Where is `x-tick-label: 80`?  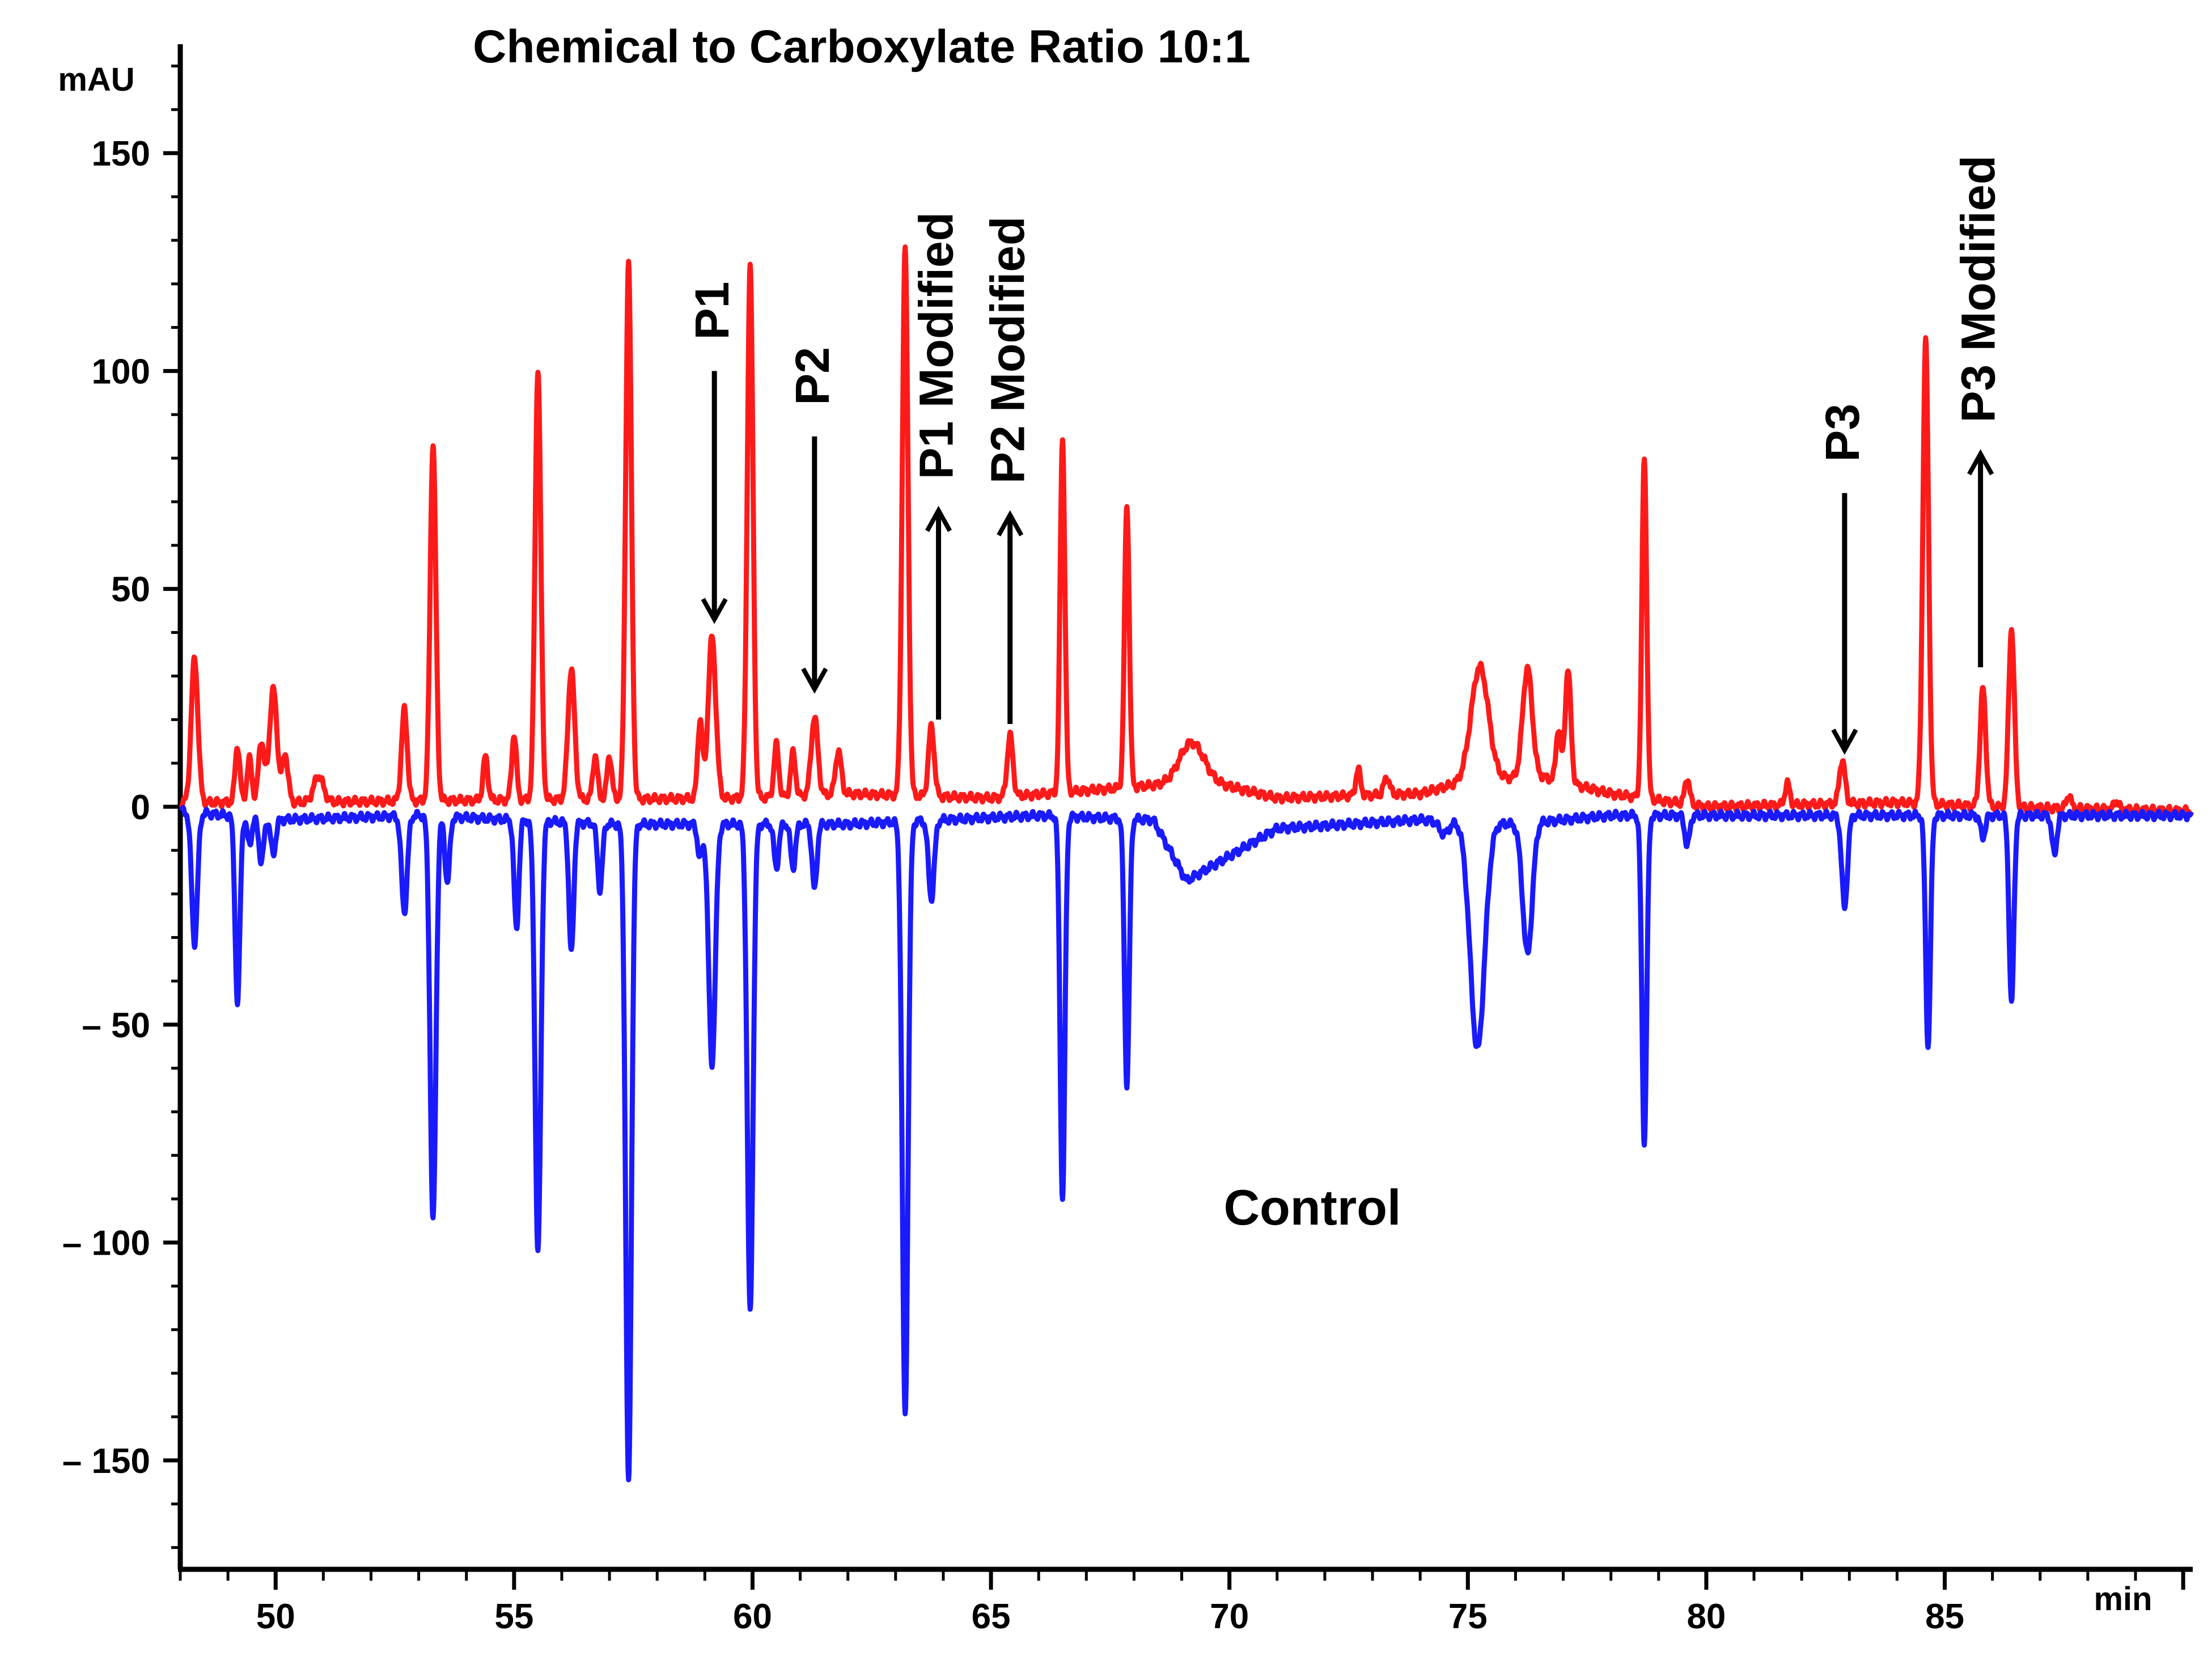
x-tick-label: 80 is located at coordinates (1706, 1617).